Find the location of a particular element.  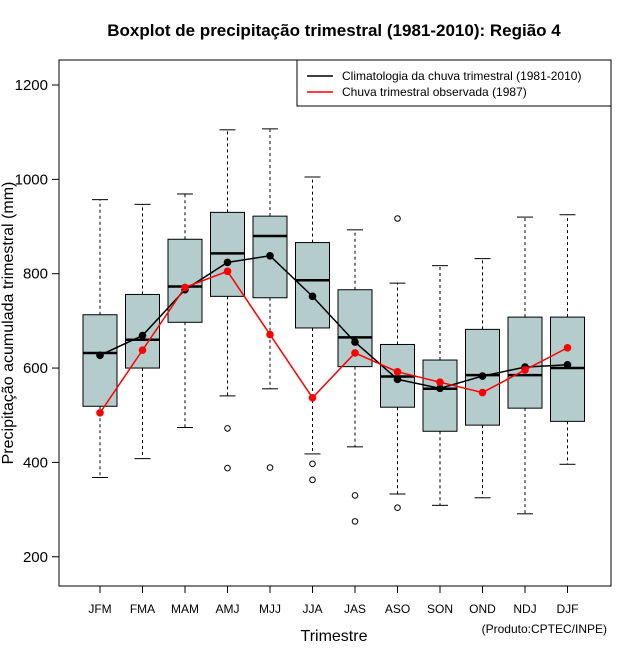

x-tick-label: FMA is located at coordinates (142, 609).